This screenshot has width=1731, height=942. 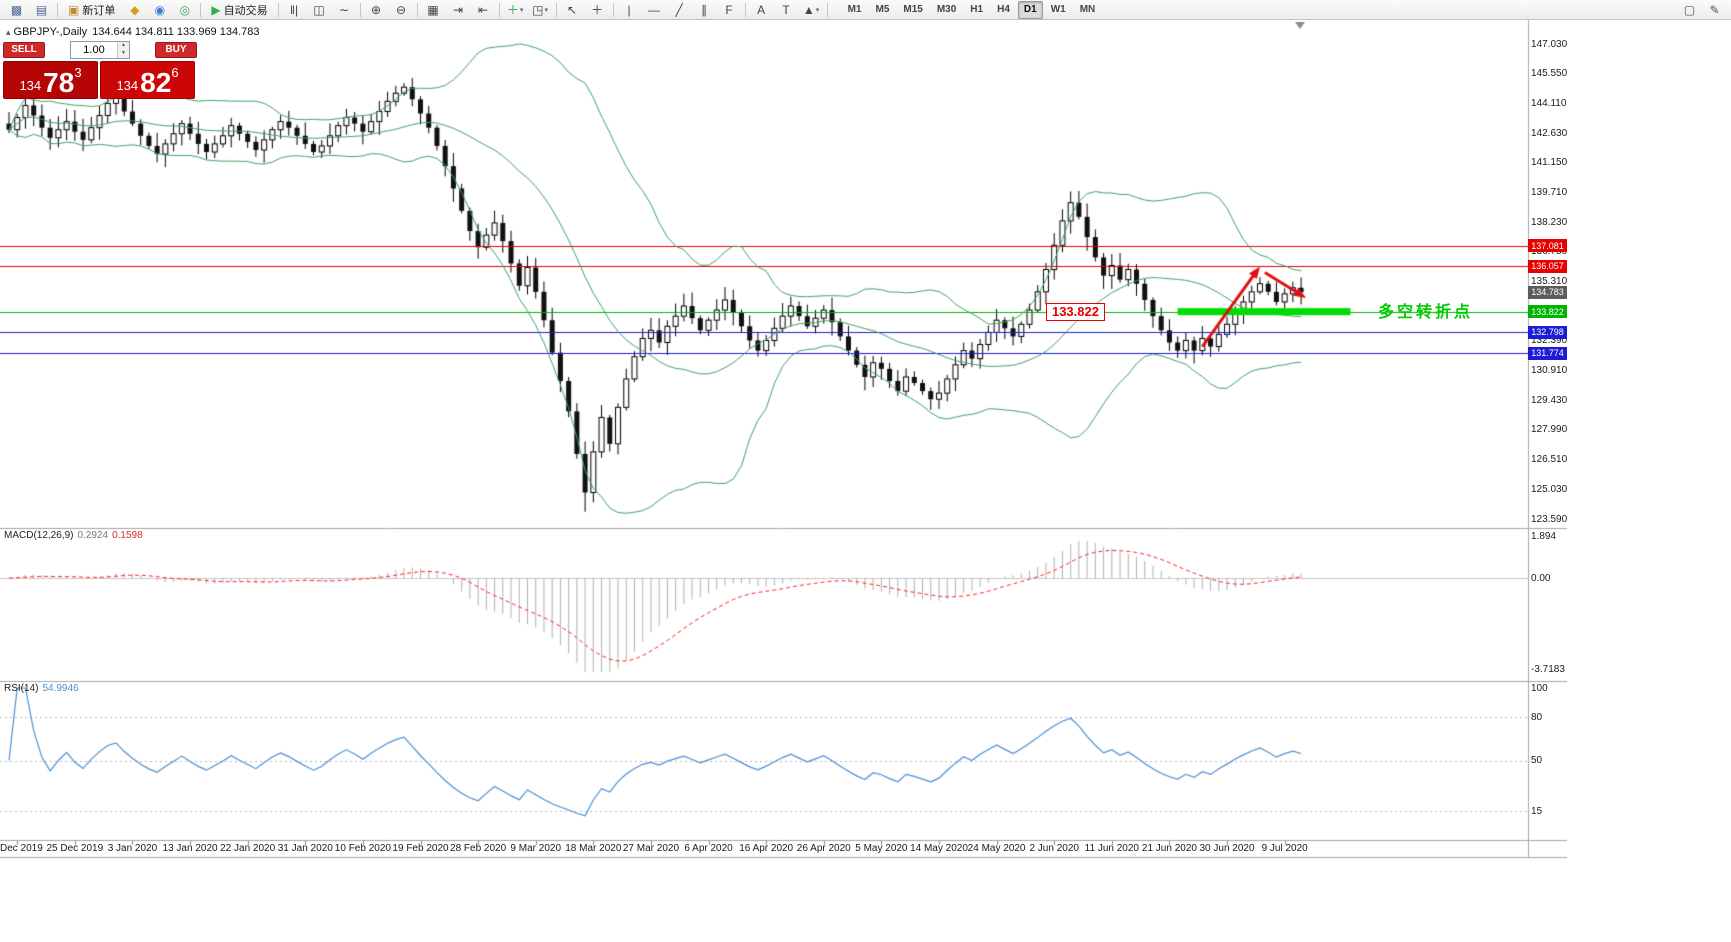 I want to click on objects-icon: ◳, so click(x=538, y=9).